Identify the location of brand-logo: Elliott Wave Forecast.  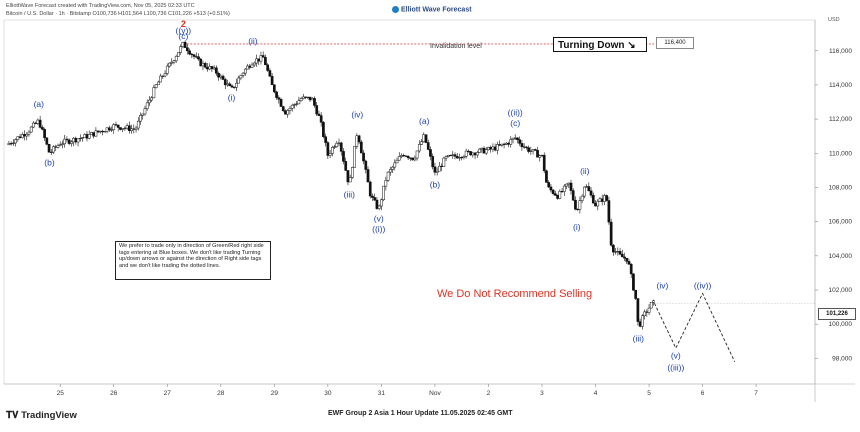
(432, 9).